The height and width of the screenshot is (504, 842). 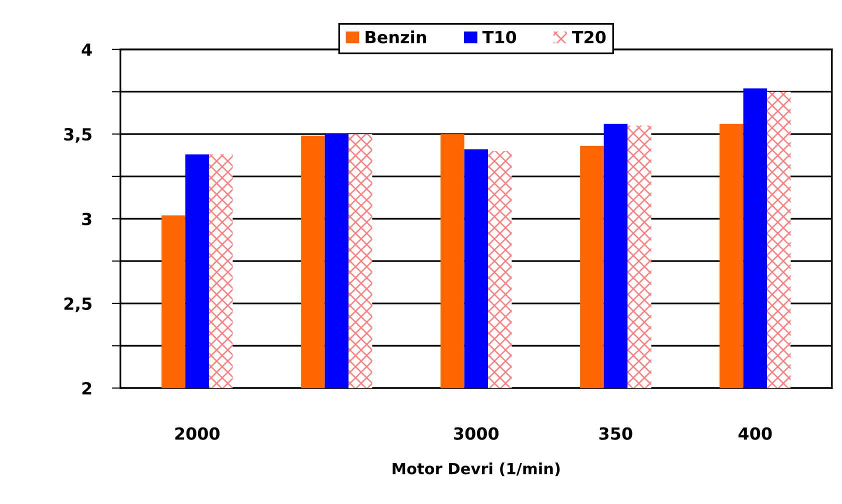 What do you see at coordinates (615, 433) in the screenshot?
I see `x-tick-label: 350` at bounding box center [615, 433].